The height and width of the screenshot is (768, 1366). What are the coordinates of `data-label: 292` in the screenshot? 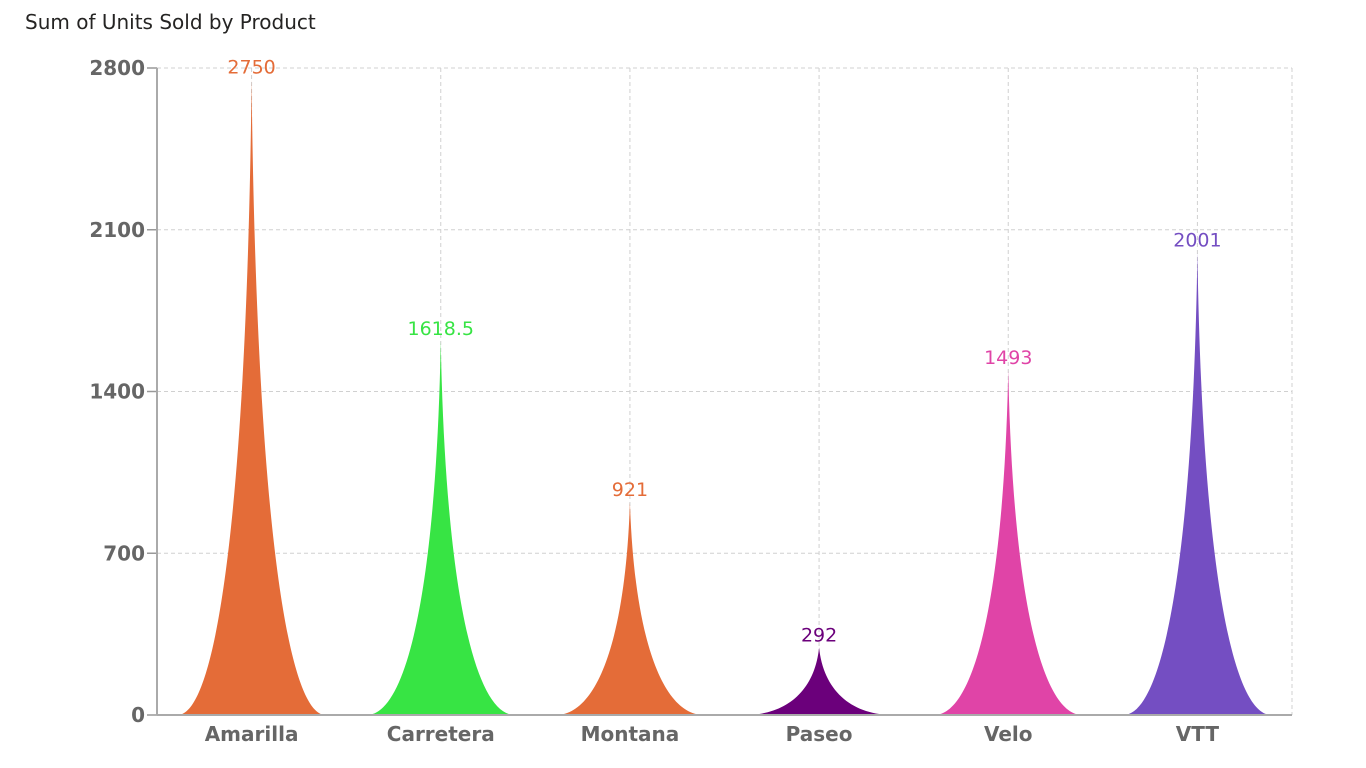 It's located at (819, 636).